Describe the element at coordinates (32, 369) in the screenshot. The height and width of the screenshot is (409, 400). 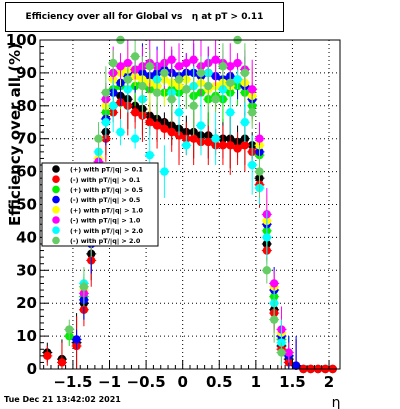
I see `y-tick-label: 0` at that location.